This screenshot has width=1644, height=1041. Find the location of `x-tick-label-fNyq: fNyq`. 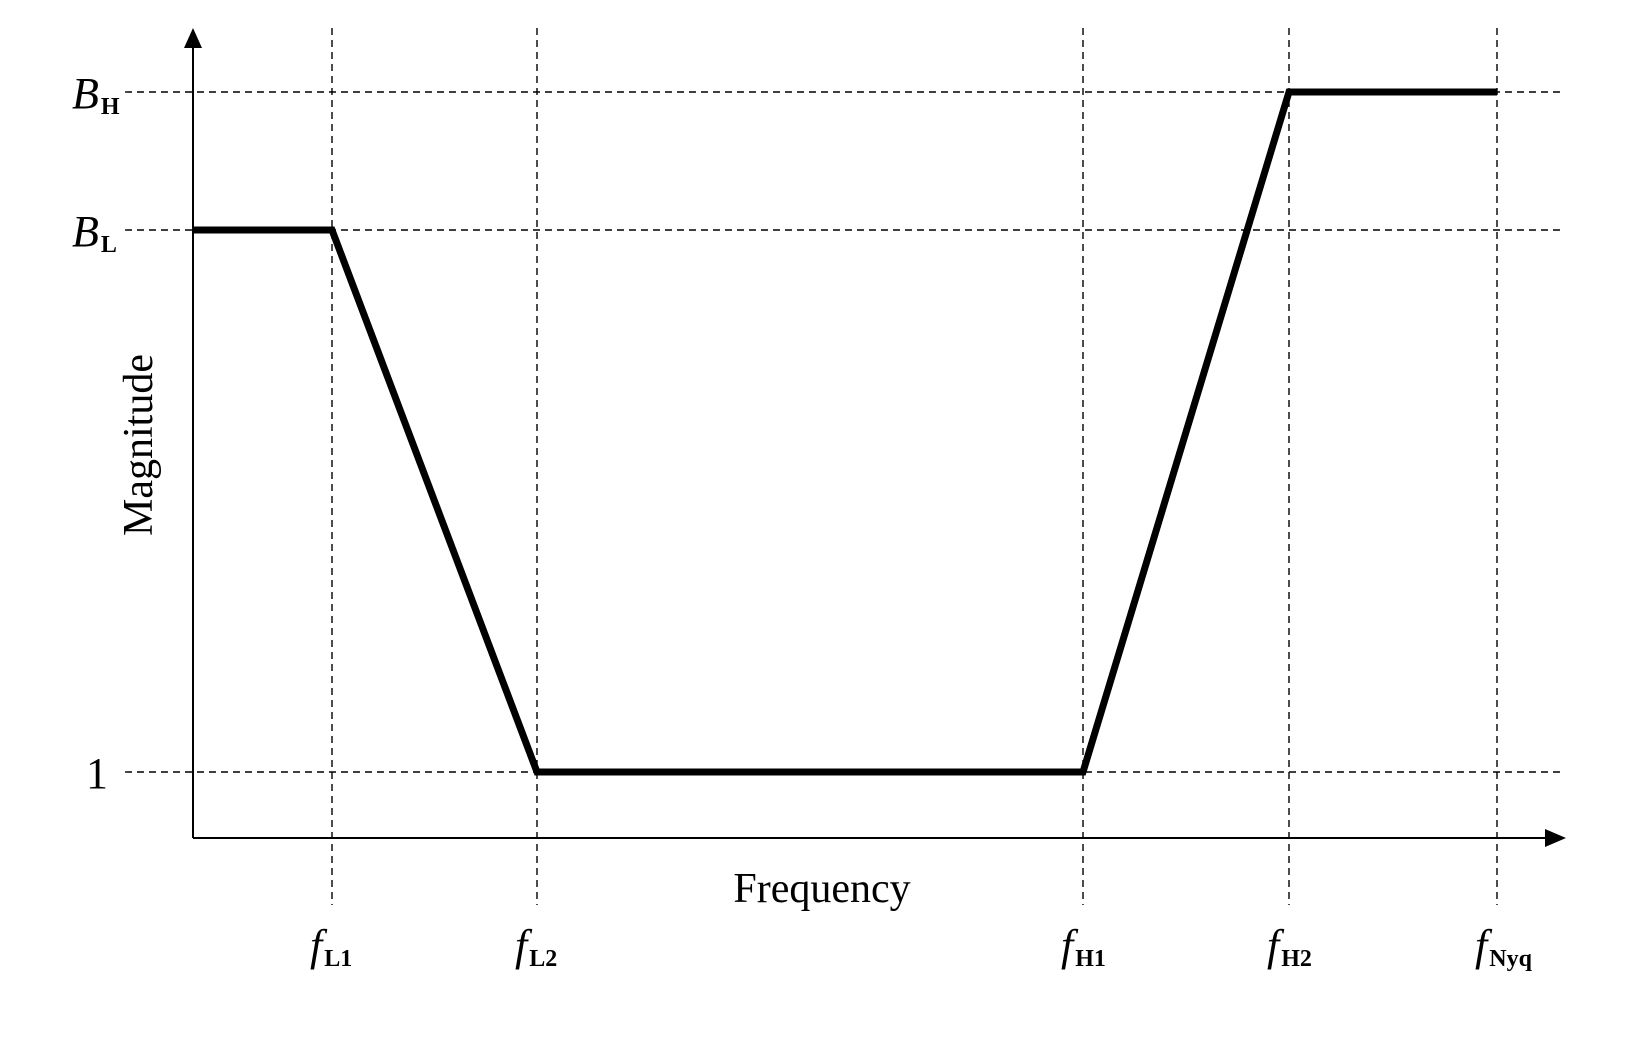

x-tick-label-fNyq: fNyq is located at coordinates (1504, 946).